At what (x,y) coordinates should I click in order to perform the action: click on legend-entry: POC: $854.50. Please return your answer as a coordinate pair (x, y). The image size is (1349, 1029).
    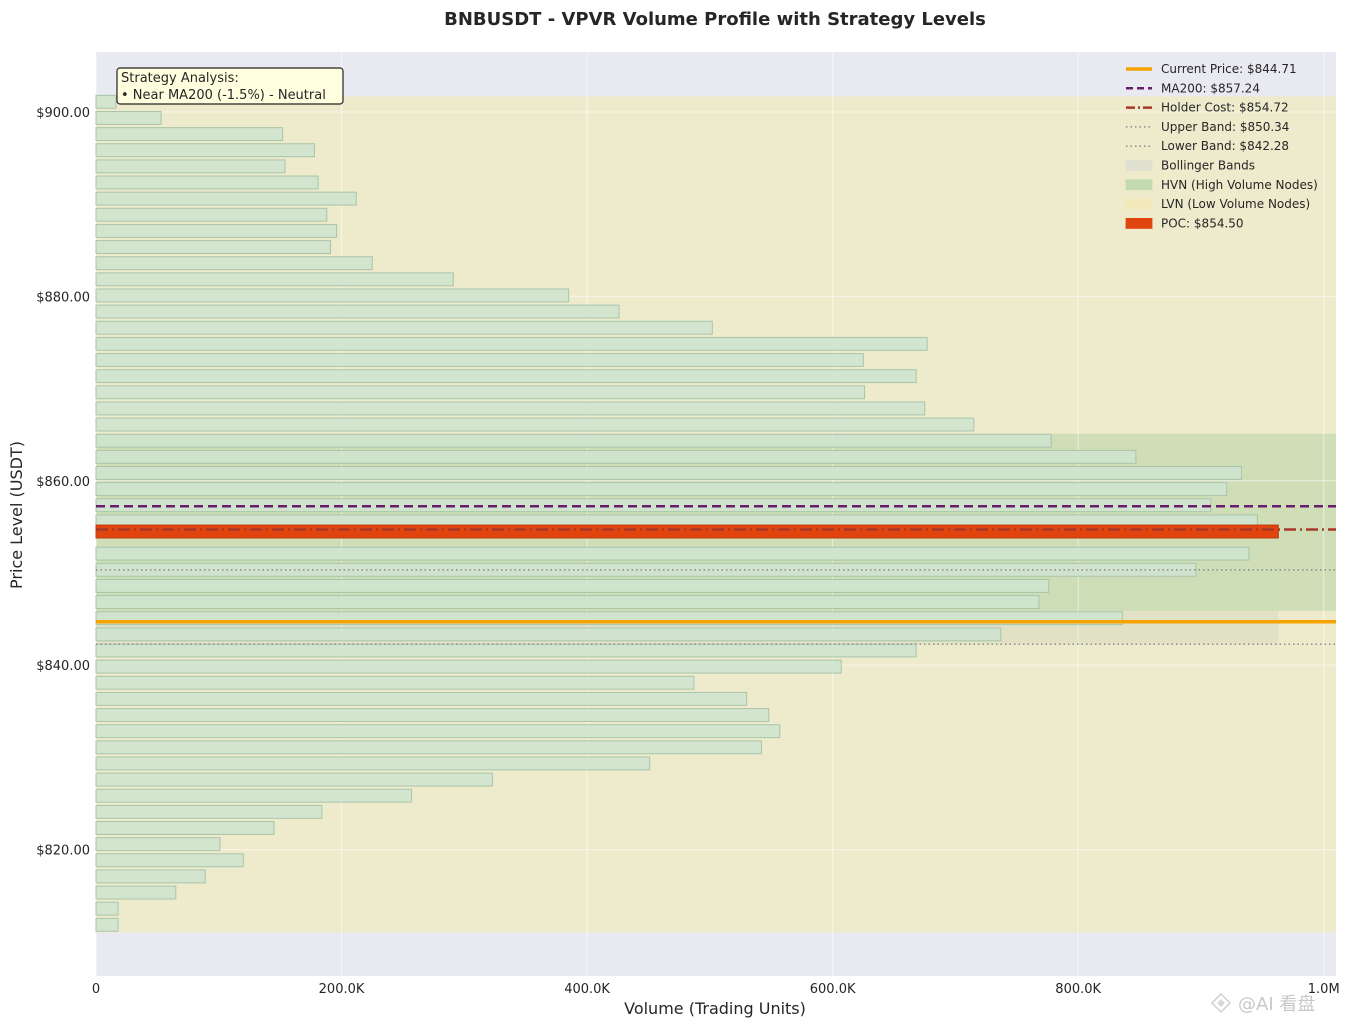
    Looking at the image, I should click on (1184, 223).